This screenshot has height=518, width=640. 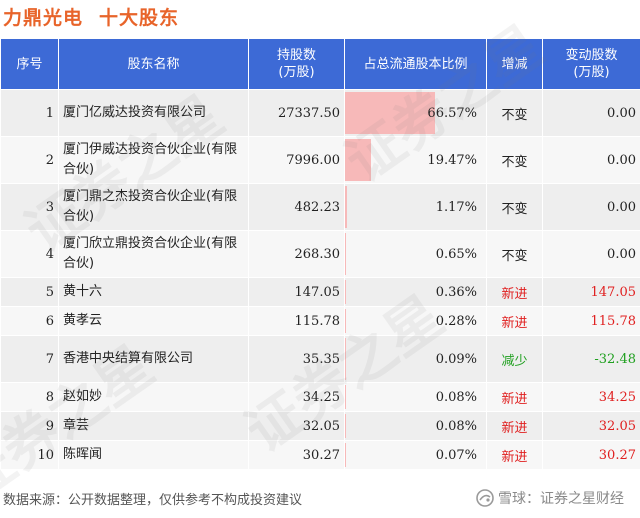 I want to click on holder-name: 厦门伊威达投资合伙企业(有限合伙), so click(x=154, y=160).